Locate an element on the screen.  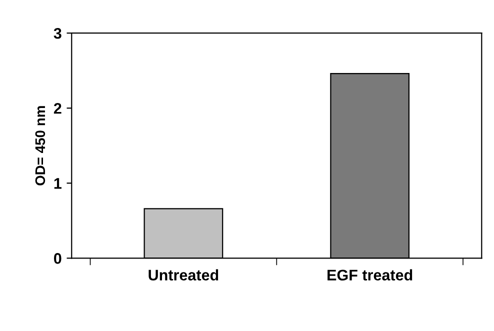
y-tick-label: 0 is located at coordinates (58, 258).